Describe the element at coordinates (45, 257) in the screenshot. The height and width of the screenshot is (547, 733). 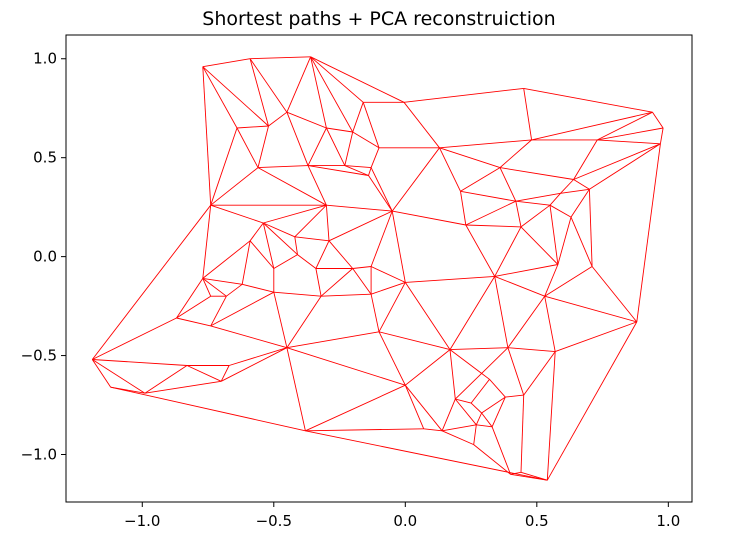
I see `y-tick-label: 0.0` at that location.